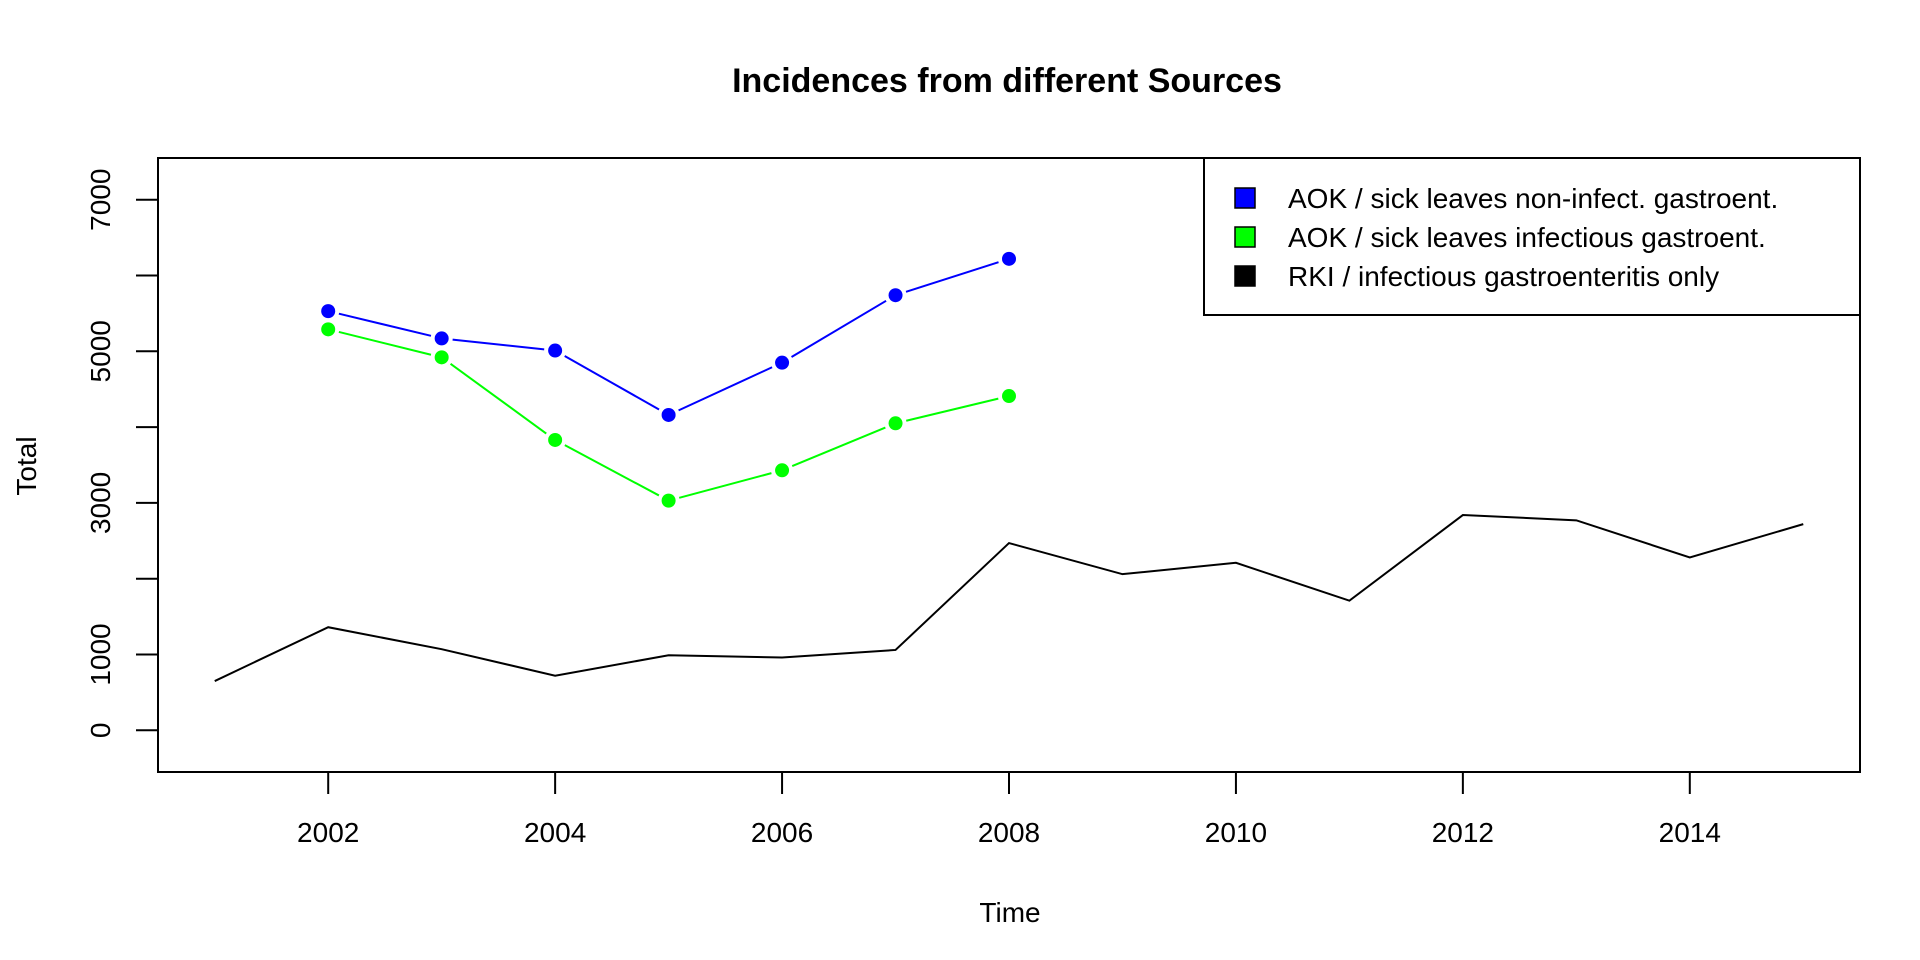  I want to click on legend-label: AOK / sick leaves non-infect. gastroent., so click(1533, 198).